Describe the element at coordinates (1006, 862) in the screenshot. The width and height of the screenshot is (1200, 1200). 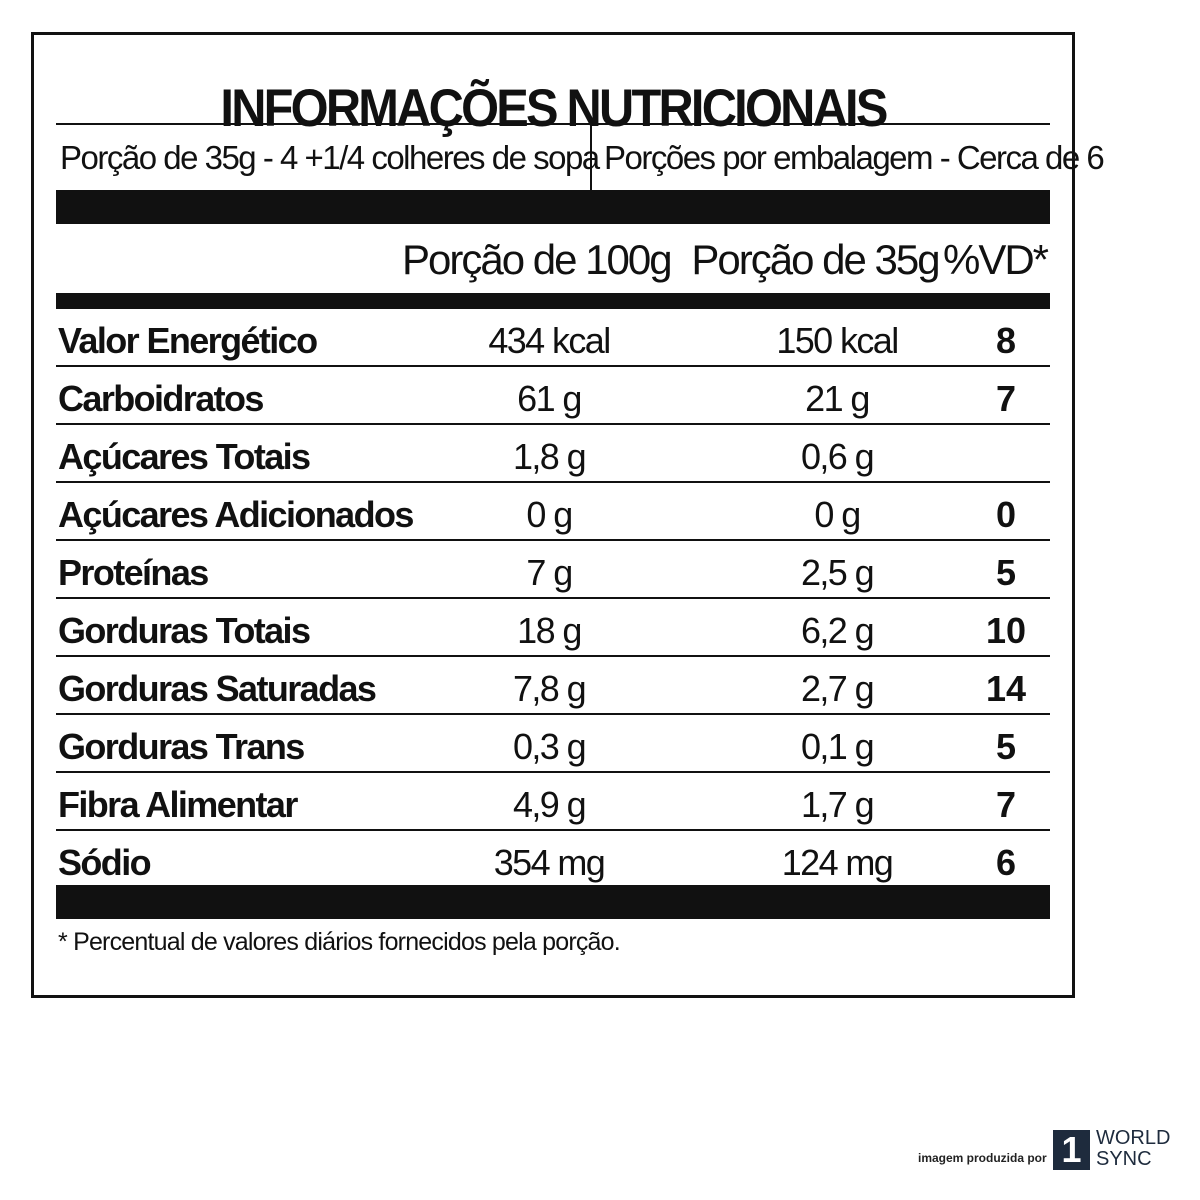
I see `daily-value: 6` at that location.